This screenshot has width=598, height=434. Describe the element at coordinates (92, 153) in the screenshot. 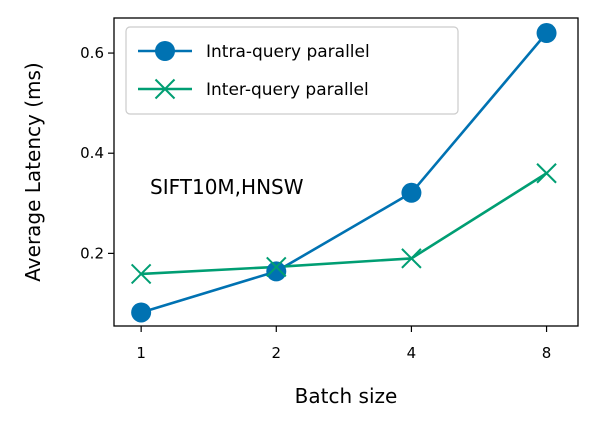

I see `y-tick-label: 0.4` at that location.